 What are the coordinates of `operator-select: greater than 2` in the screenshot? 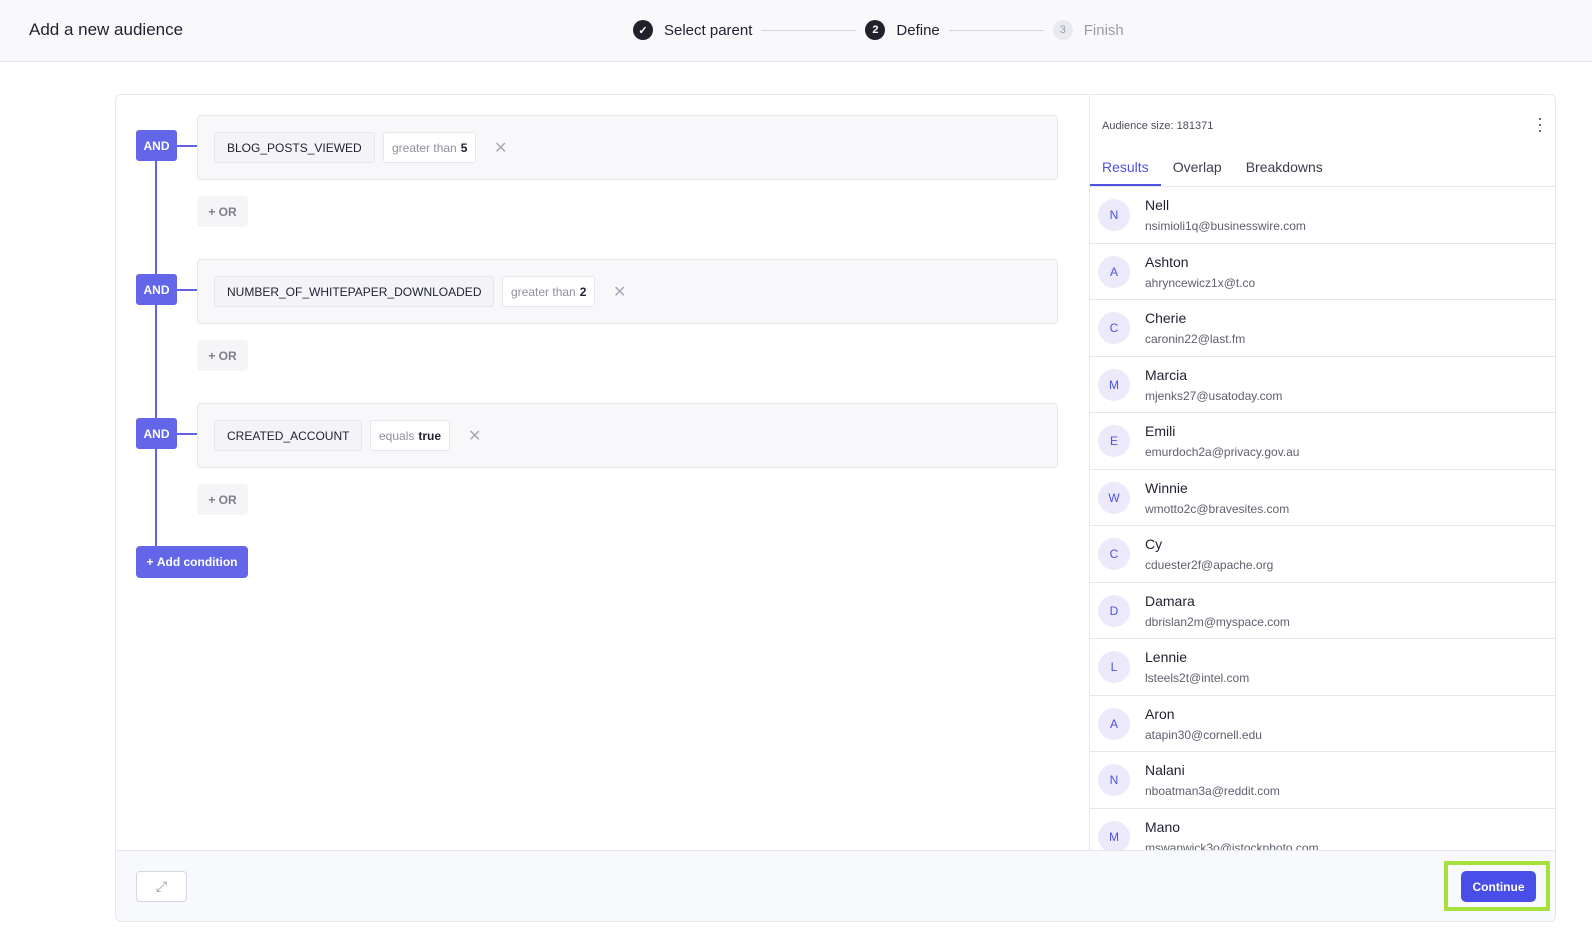 It's located at (549, 291).